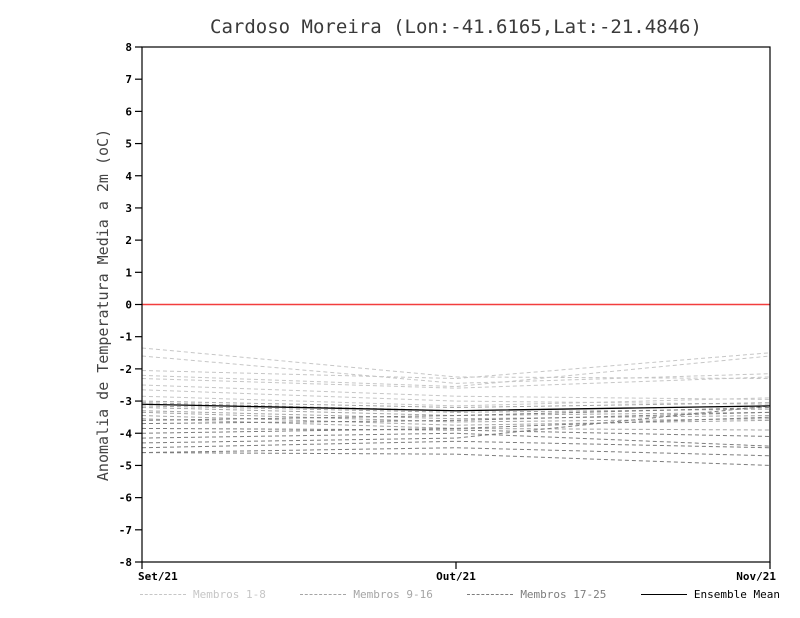 This screenshot has width=800, height=618. I want to click on legend-item-ensemble-mean: Ensemble Mean, so click(710, 594).